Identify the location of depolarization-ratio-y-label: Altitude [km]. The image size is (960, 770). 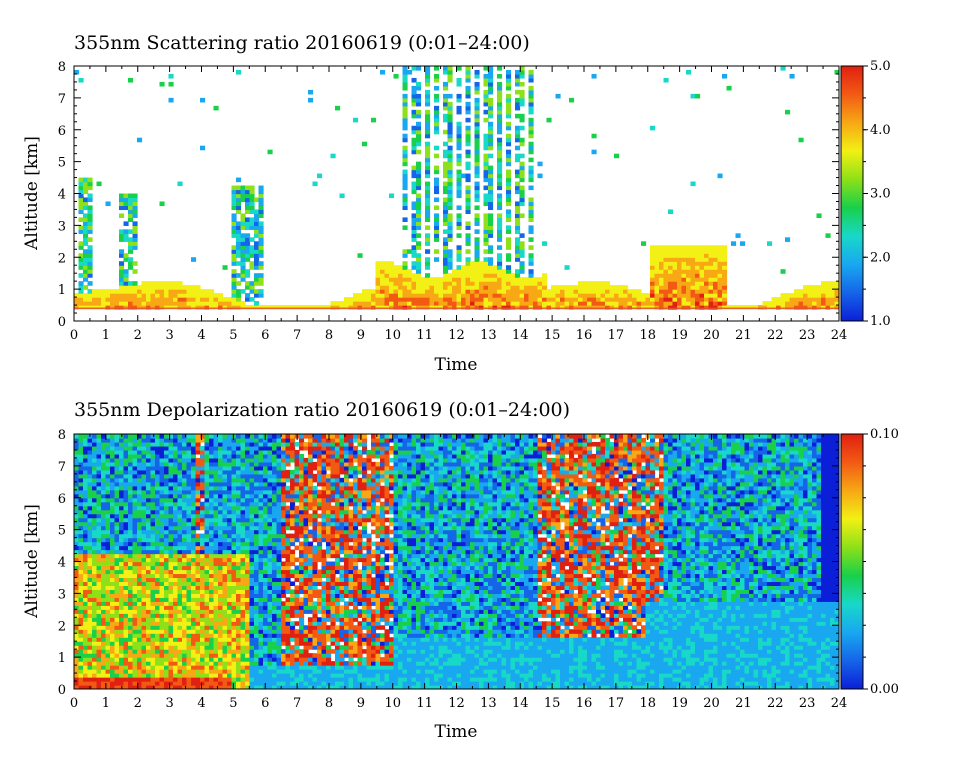
(32, 561).